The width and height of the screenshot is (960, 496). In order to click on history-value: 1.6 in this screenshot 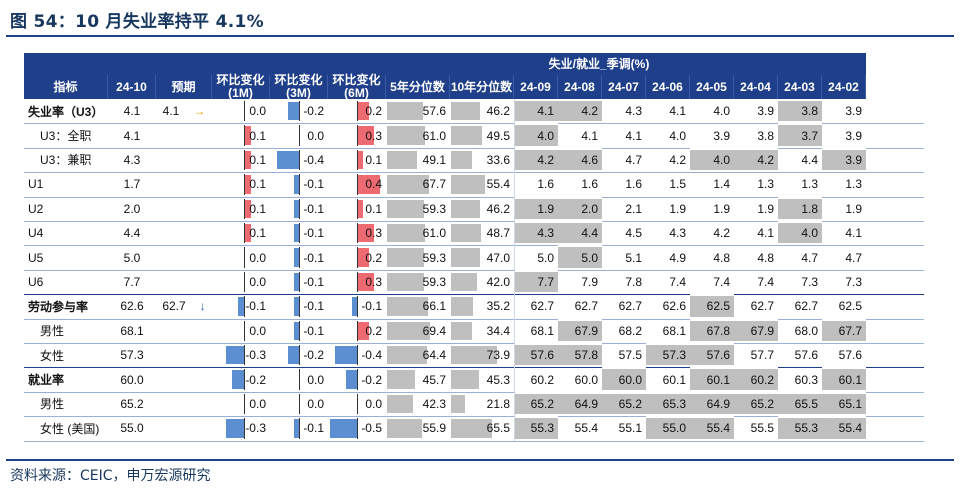, I will do `click(589, 184)`.